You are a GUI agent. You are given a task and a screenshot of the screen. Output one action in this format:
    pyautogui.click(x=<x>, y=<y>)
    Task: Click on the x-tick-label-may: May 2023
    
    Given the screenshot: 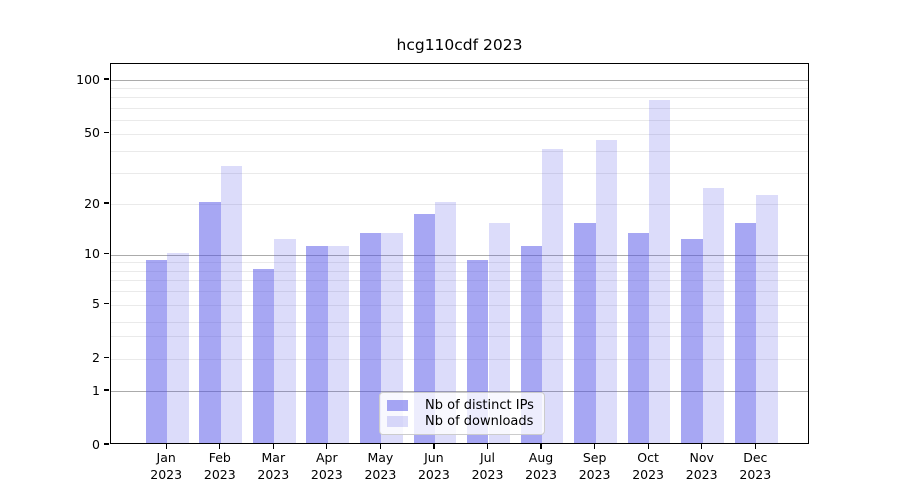 What is the action you would take?
    pyautogui.click(x=380, y=466)
    